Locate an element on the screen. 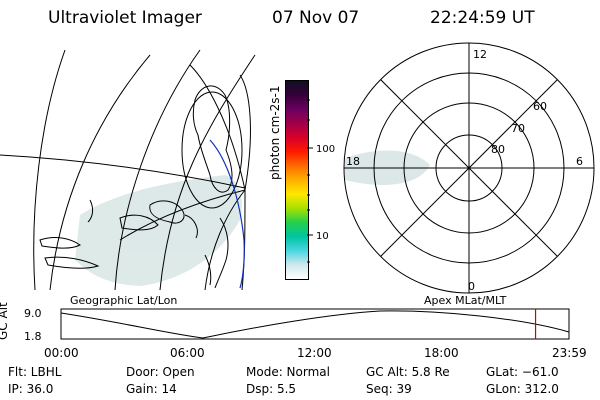  orbit-xtick-2359: 23:59 is located at coordinates (569, 353).